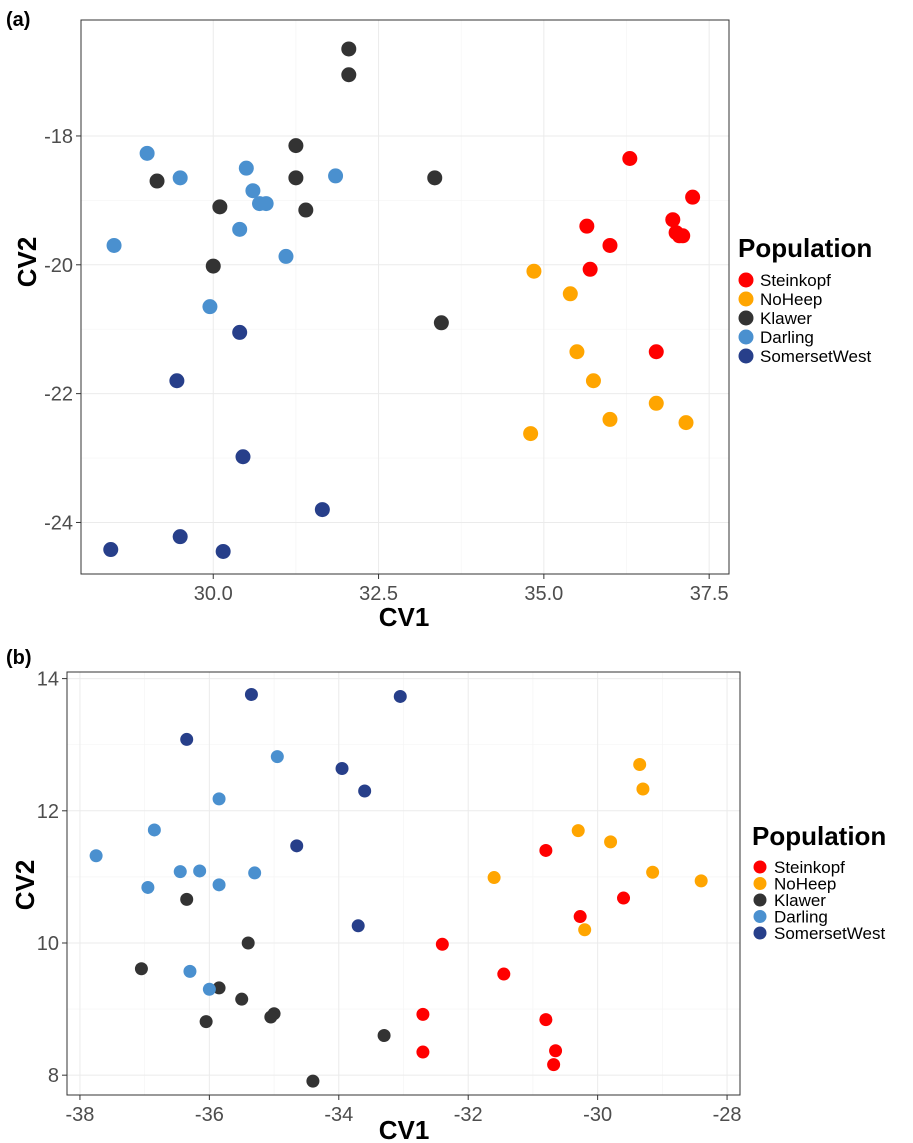 The height and width of the screenshot is (1143, 913). What do you see at coordinates (338, 1115) in the screenshot?
I see `x-tick-label: -34` at bounding box center [338, 1115].